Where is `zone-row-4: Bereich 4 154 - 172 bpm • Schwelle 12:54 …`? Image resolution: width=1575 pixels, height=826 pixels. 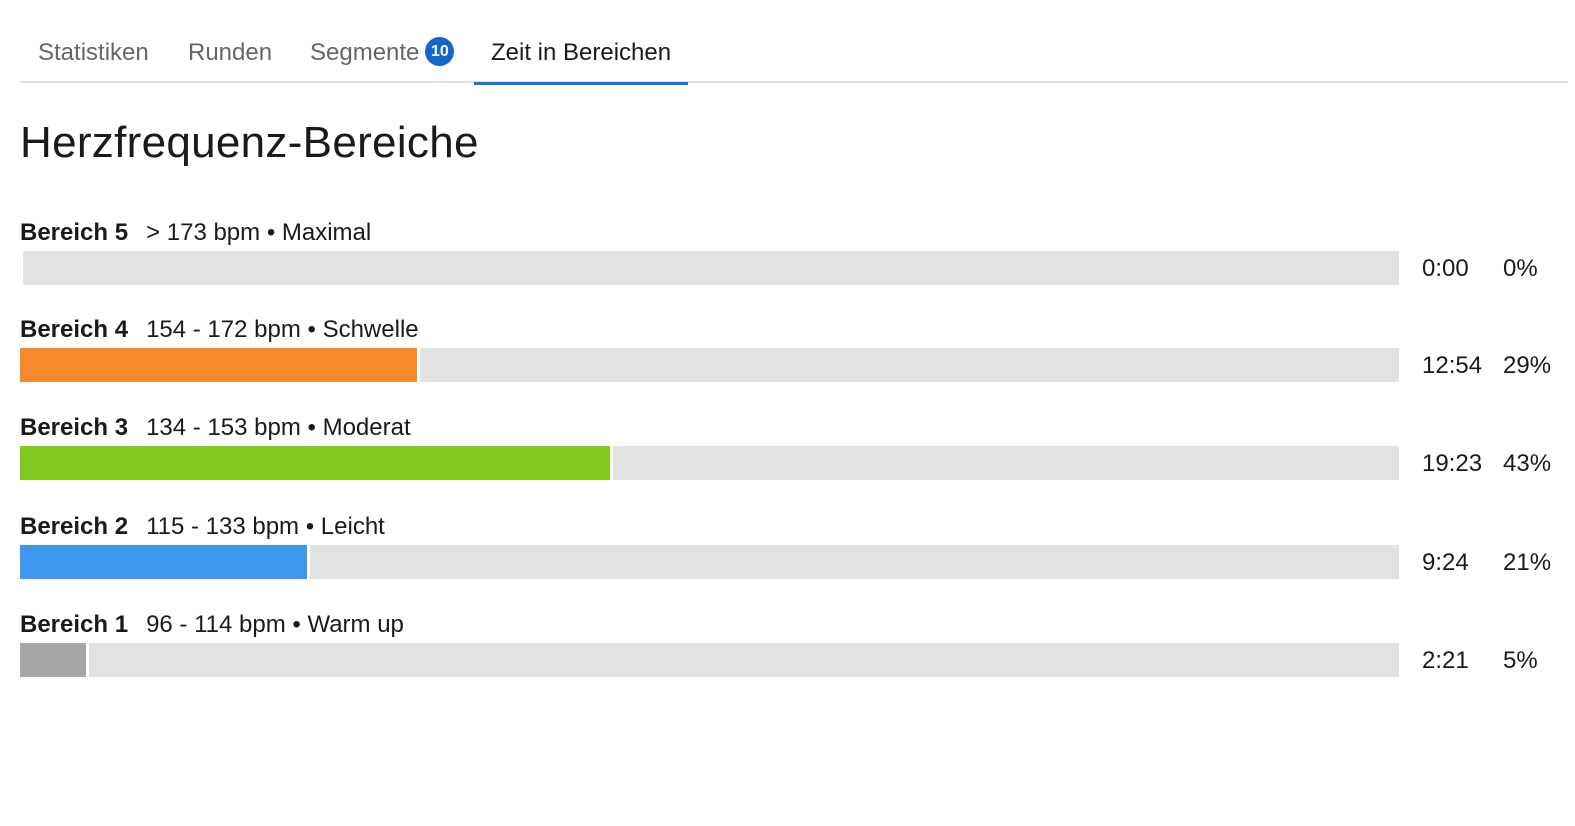
zone-row-4: Bereich 4 154 - 172 bpm • Schwelle 12:54 … is located at coordinates (794, 356).